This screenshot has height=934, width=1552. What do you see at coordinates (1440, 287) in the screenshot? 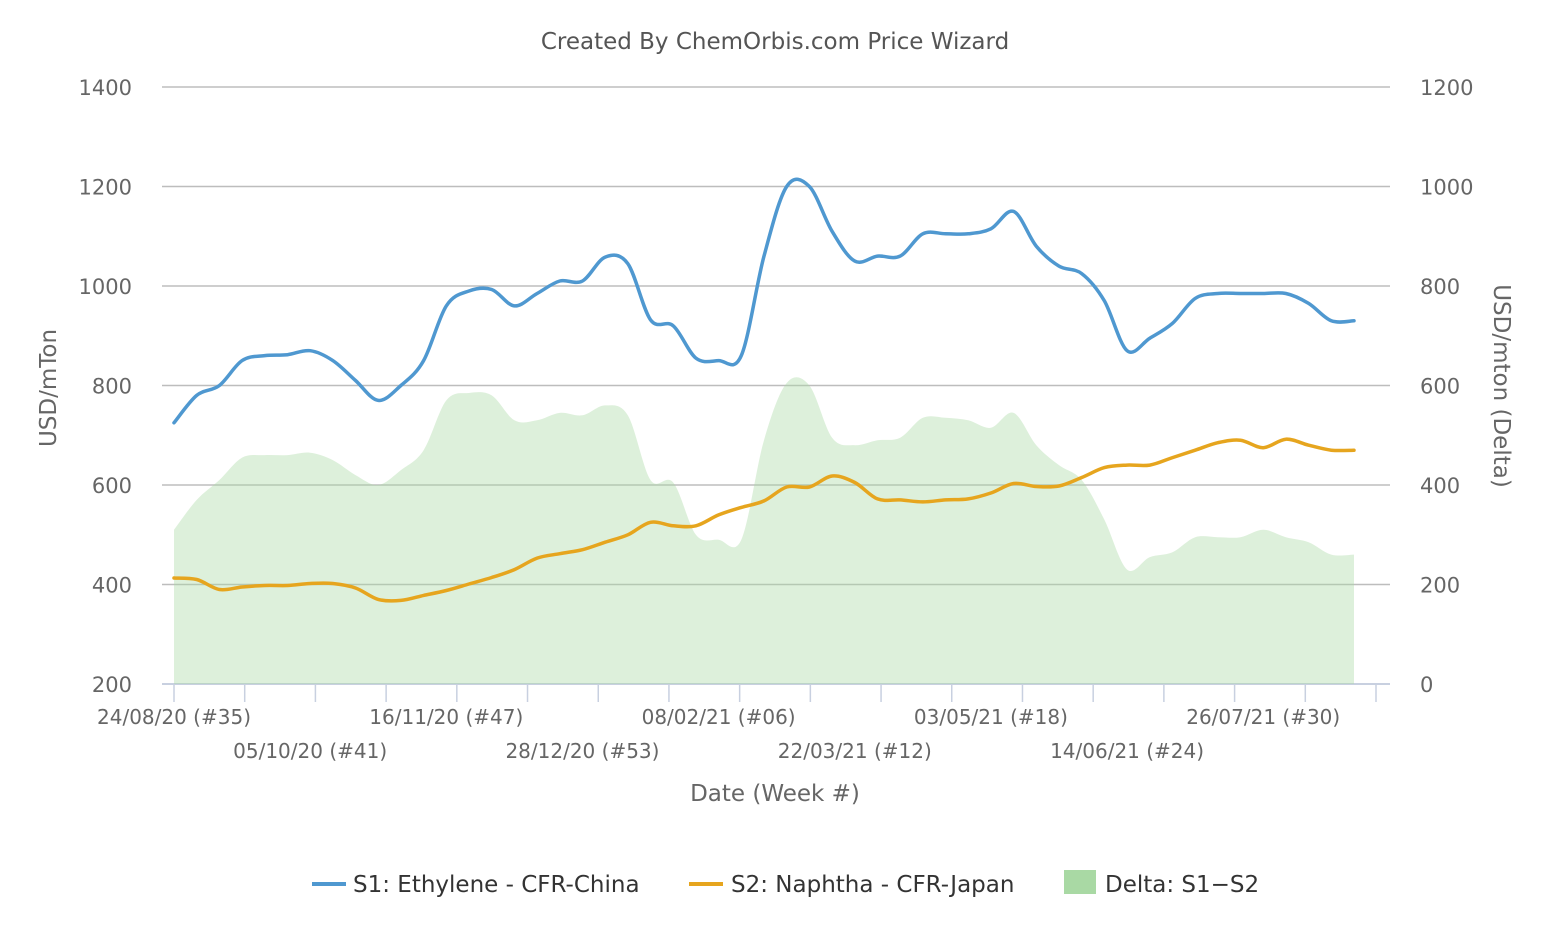
I see `y-tick-label-right: 800` at bounding box center [1440, 287].